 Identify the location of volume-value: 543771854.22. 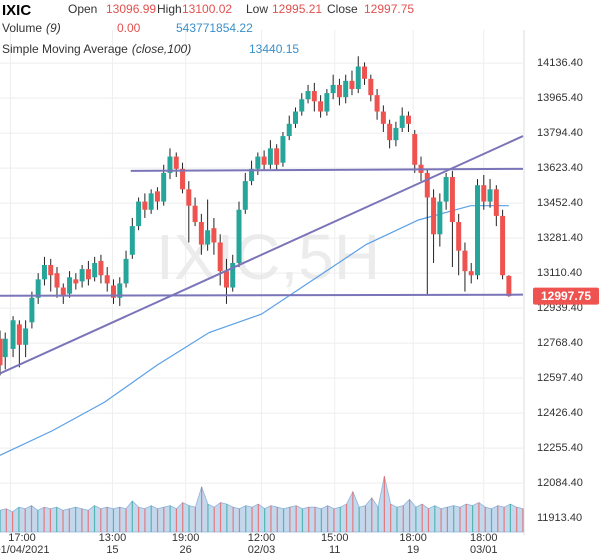
(214, 28).